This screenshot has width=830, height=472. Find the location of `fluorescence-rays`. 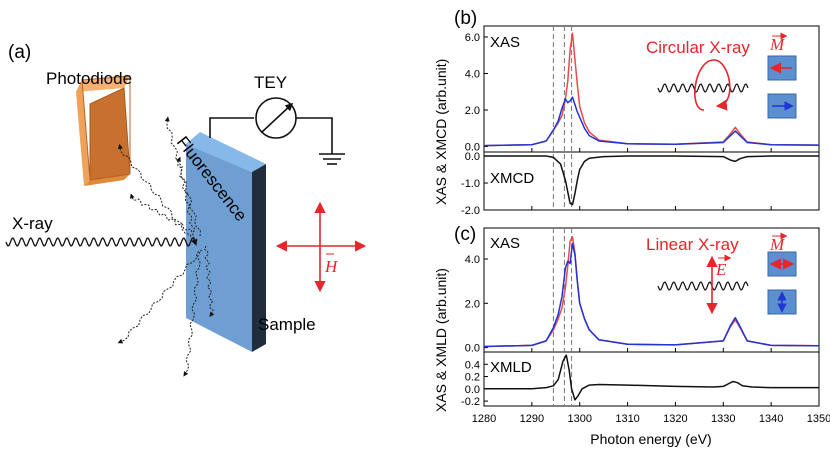

fluorescence-rays is located at coordinates (166, 246).